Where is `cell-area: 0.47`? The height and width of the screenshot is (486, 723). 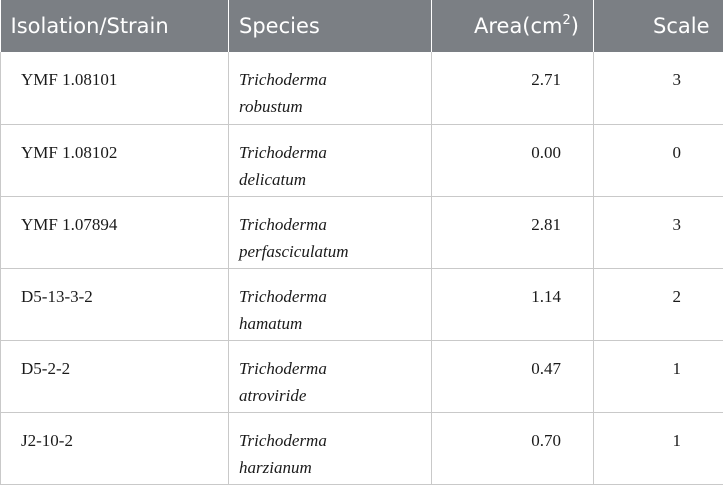 cell-area: 0.47 is located at coordinates (512, 376).